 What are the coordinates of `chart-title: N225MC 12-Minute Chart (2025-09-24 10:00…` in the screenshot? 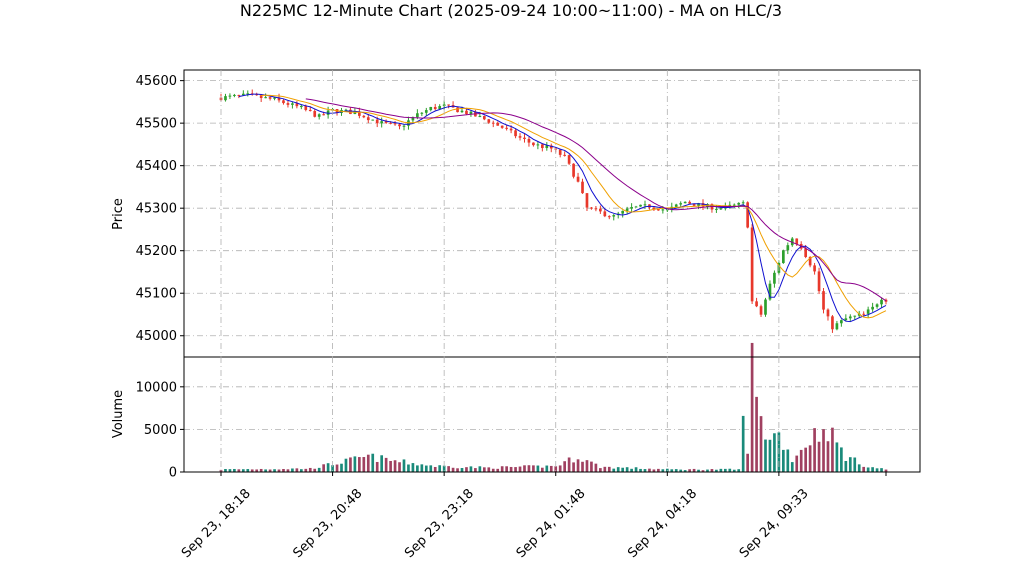 It's located at (511, 10).